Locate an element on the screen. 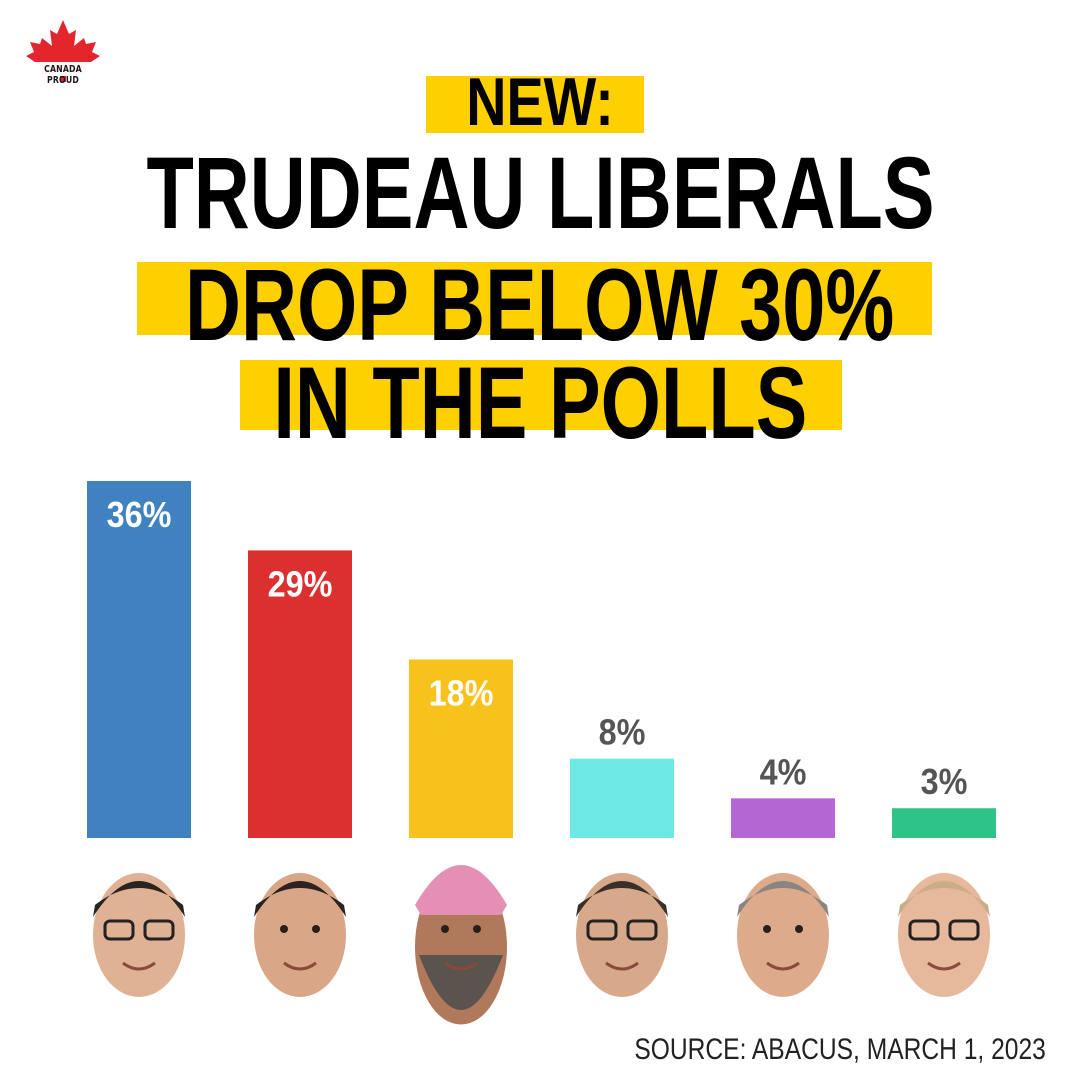  logo-text: CANADA PROUD is located at coordinates (63, 75).